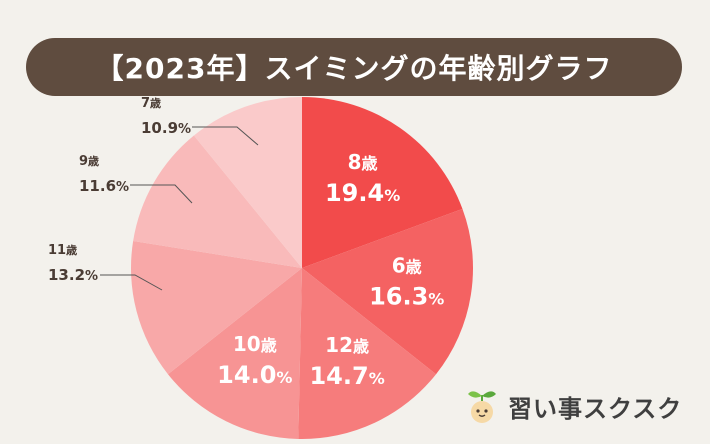 The image size is (710, 444). I want to click on slice-label-6: 6歳, so click(407, 266).